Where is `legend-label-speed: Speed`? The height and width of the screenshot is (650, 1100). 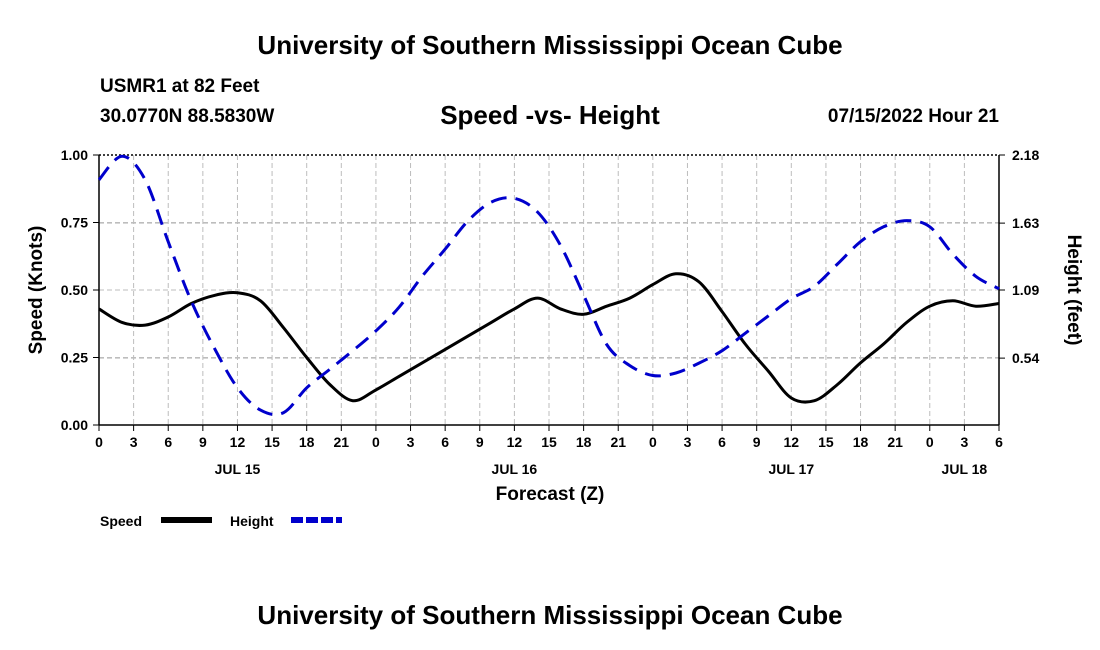
legend-label-speed: Speed is located at coordinates (121, 521).